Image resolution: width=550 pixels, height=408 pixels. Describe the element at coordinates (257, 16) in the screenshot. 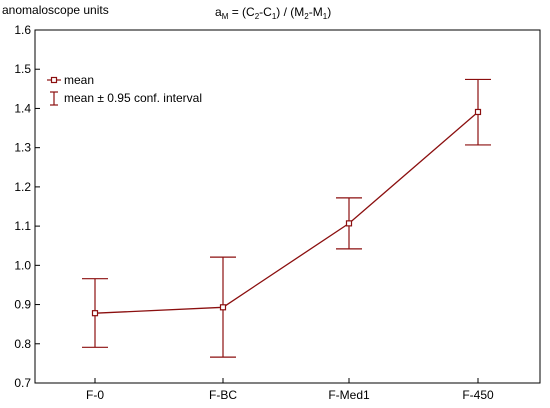

I see `title-s1: 2` at that location.